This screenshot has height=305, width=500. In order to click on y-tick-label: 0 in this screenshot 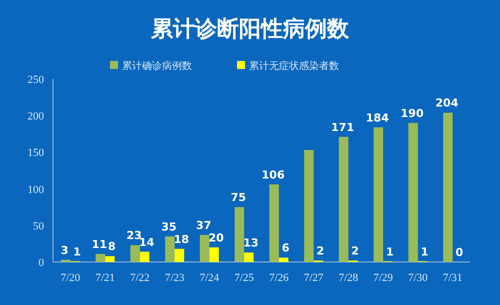, I will do `click(41, 263)`.